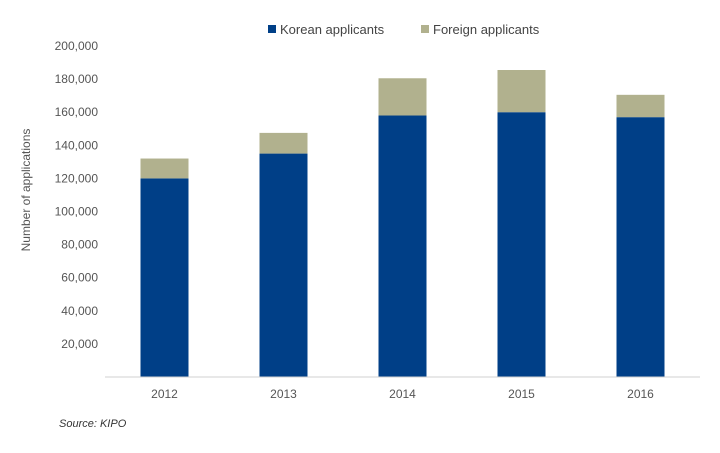 This screenshot has height=453, width=720. I want to click on bar-korean-2013, so click(283, 265).